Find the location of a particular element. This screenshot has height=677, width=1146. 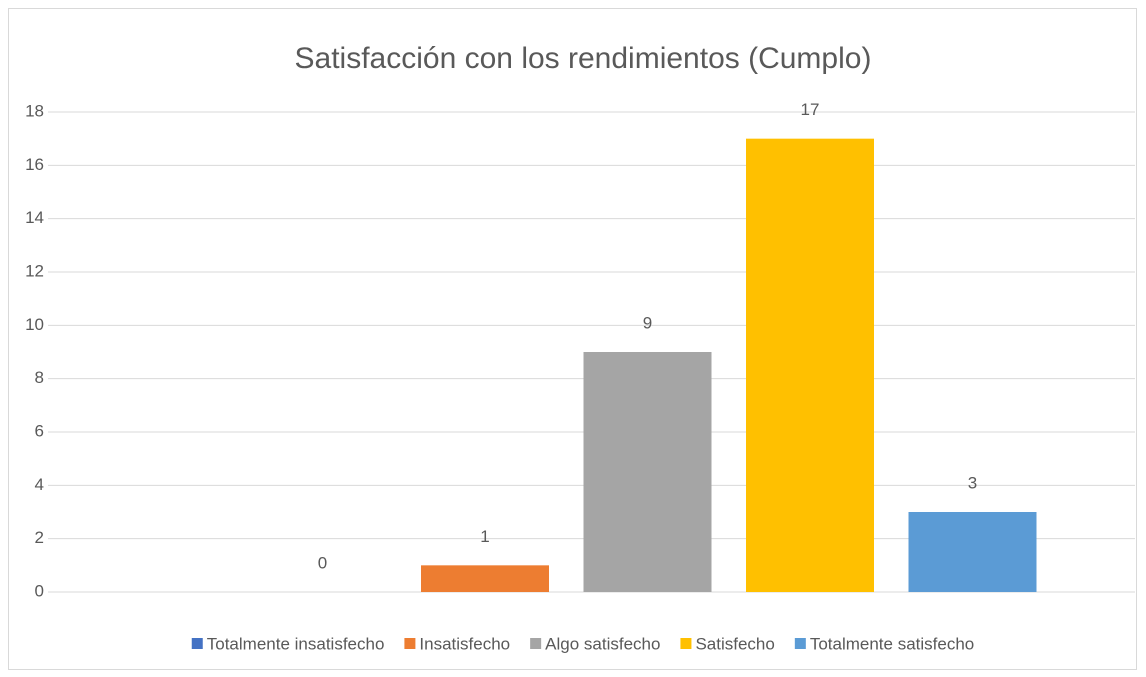

y-tick-label: 16 is located at coordinates (34, 164).